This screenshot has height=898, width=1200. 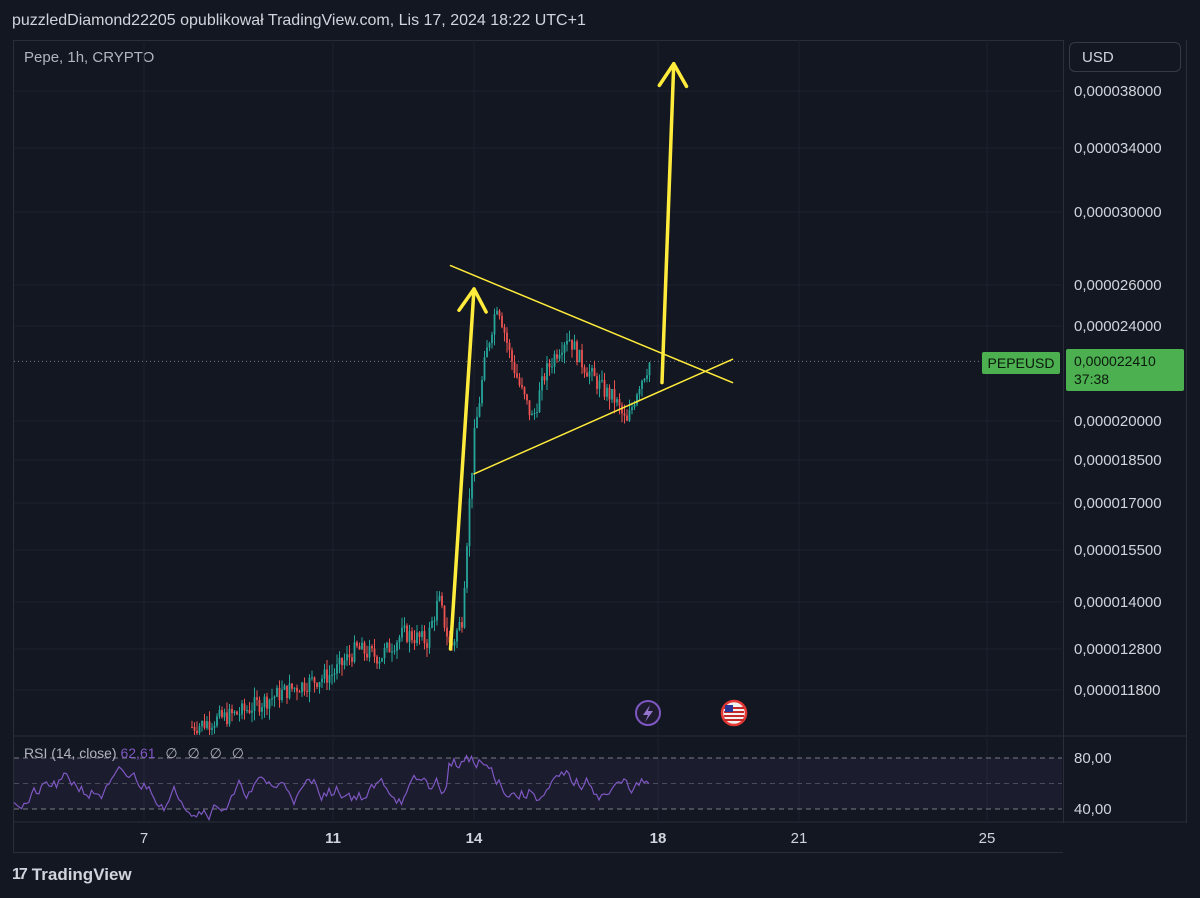 I want to click on tradingview-logo: 17 TradingView, so click(x=72, y=875).